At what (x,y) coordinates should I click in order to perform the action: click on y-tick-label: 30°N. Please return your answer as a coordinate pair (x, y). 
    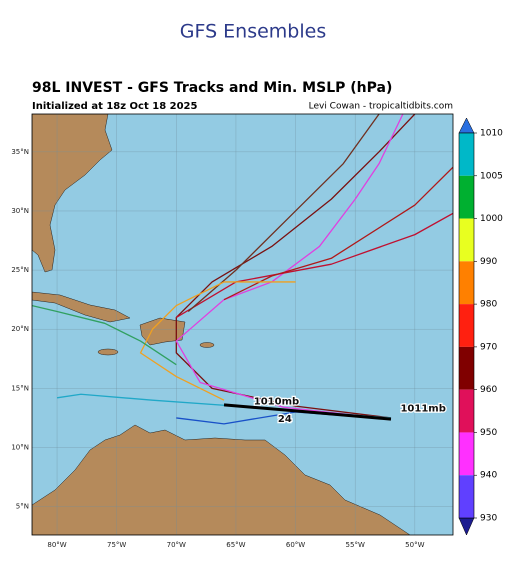
    Looking at the image, I should click on (20, 211).